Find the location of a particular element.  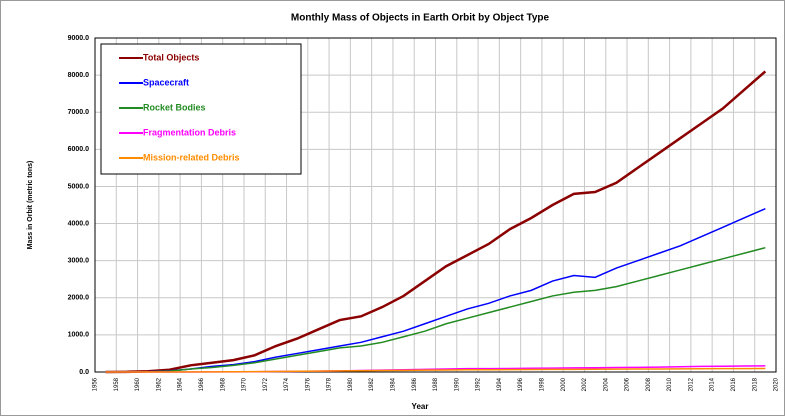

x-tick-label: 2006 is located at coordinates (628, 384).